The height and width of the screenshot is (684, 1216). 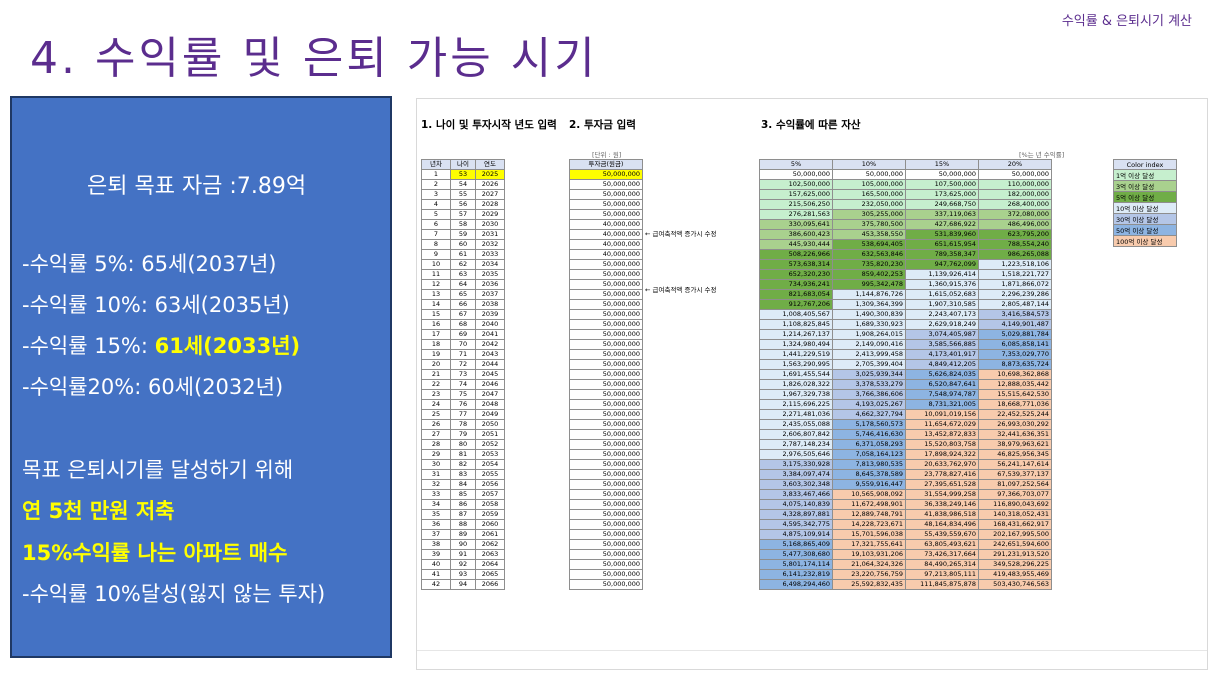 What do you see at coordinates (869, 214) in the screenshot?
I see `asset-cell-r10: 305,255,000` at bounding box center [869, 214].